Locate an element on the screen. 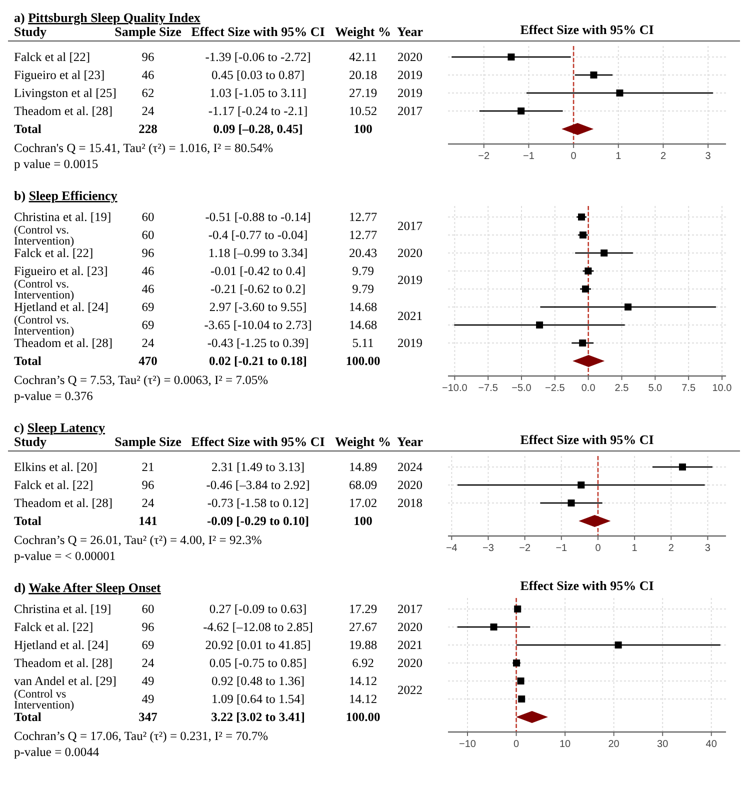 The height and width of the screenshot is (786, 750). text: 0.09 [–0.28, 0.45] is located at coordinates (258, 129).